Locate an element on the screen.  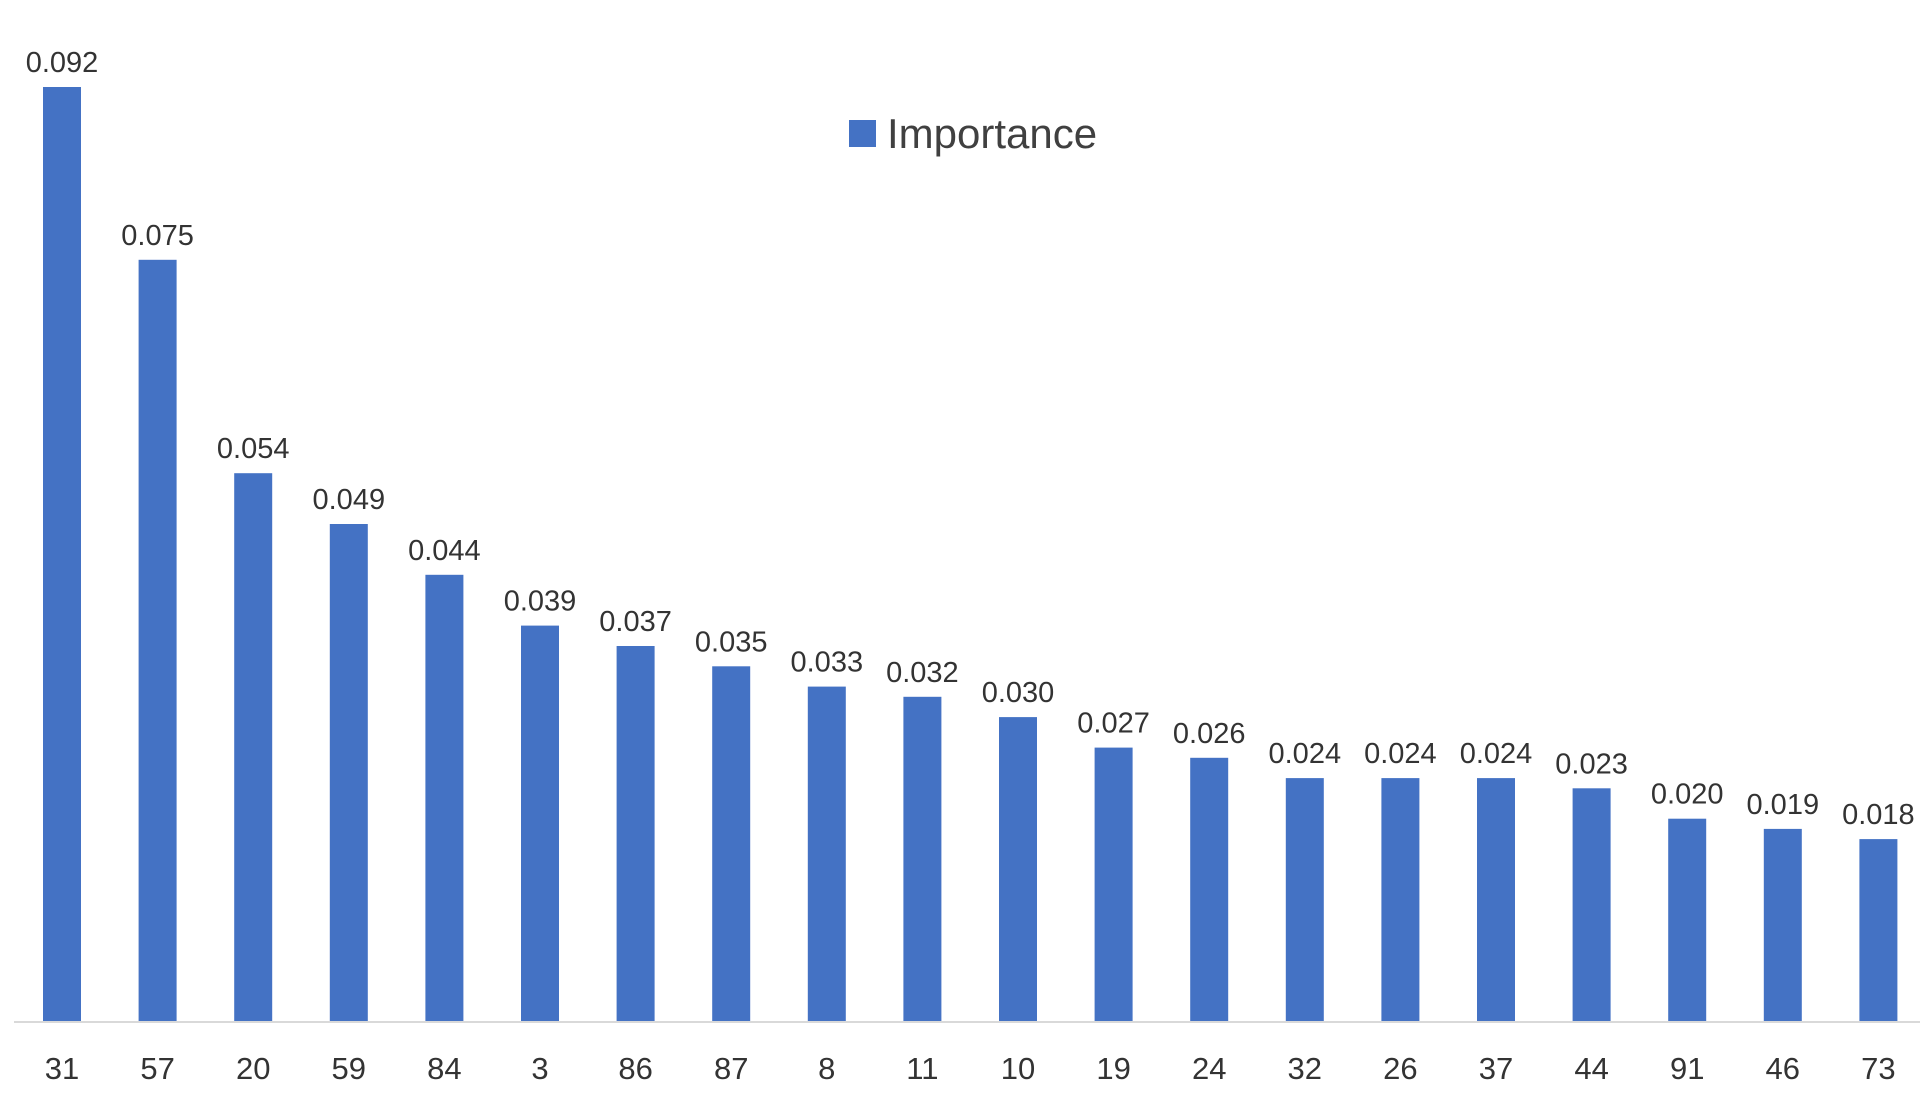
data-label-44: 0.023 is located at coordinates (1591, 764).